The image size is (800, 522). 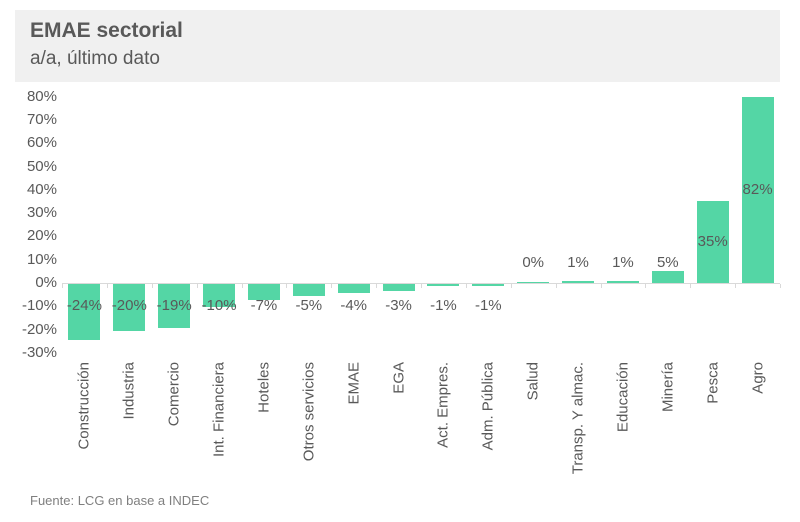 I want to click on bar-Act. Empres., so click(x=443, y=285).